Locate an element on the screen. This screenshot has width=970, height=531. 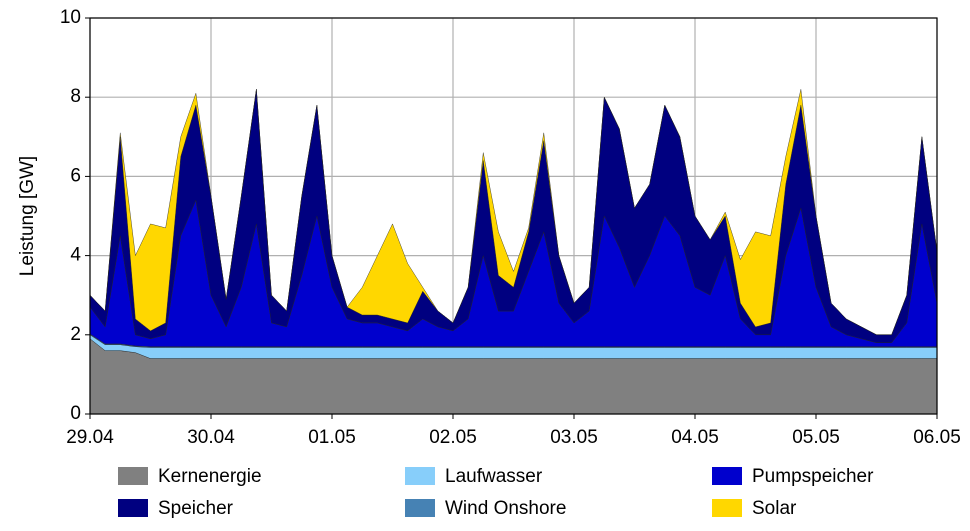
y-tick-label: 10 is located at coordinates (70, 17).